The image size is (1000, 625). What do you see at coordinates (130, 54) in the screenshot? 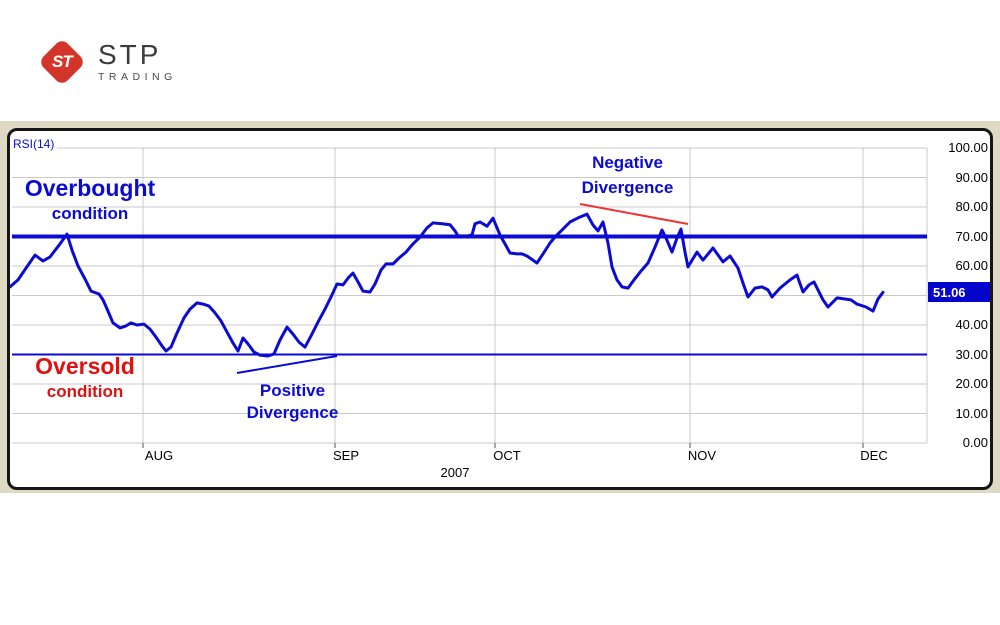
I see `logo-name: STP` at bounding box center [130, 54].